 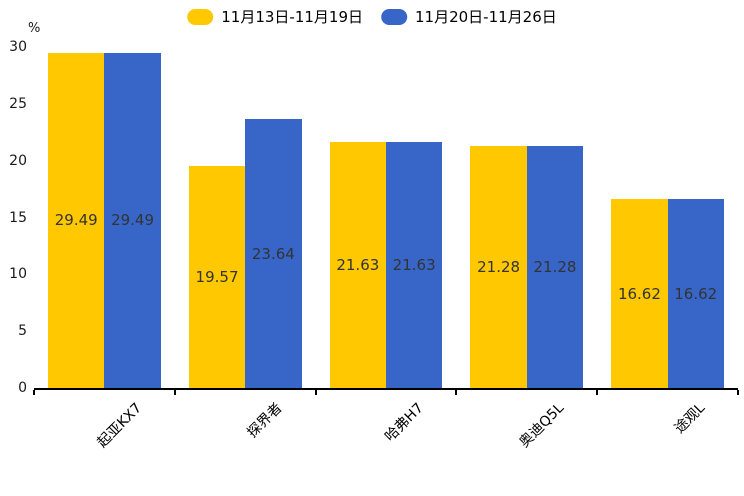 I want to click on x-category-label-奥迪Q5L: 奥迪Q5L, so click(x=542, y=425).